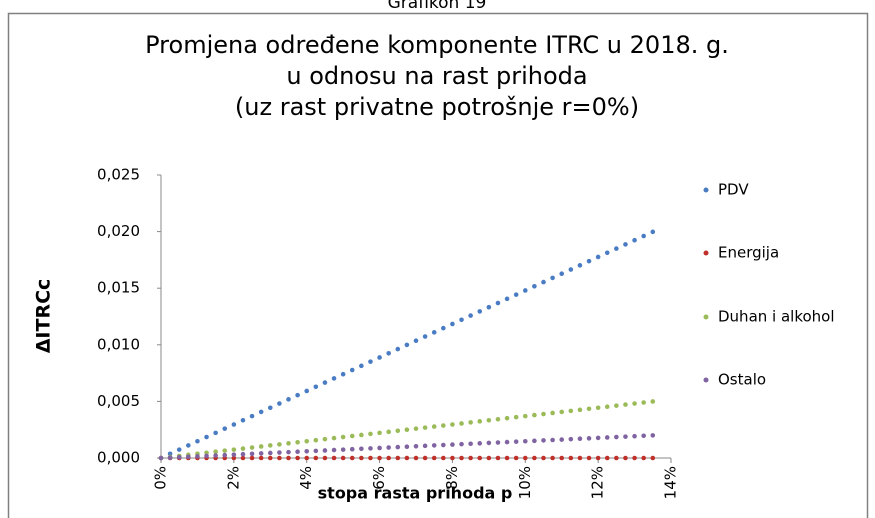  What do you see at coordinates (437, 107) in the screenshot?
I see `chart-title: (uz rast privatne potrošnje r=0%)` at bounding box center [437, 107].